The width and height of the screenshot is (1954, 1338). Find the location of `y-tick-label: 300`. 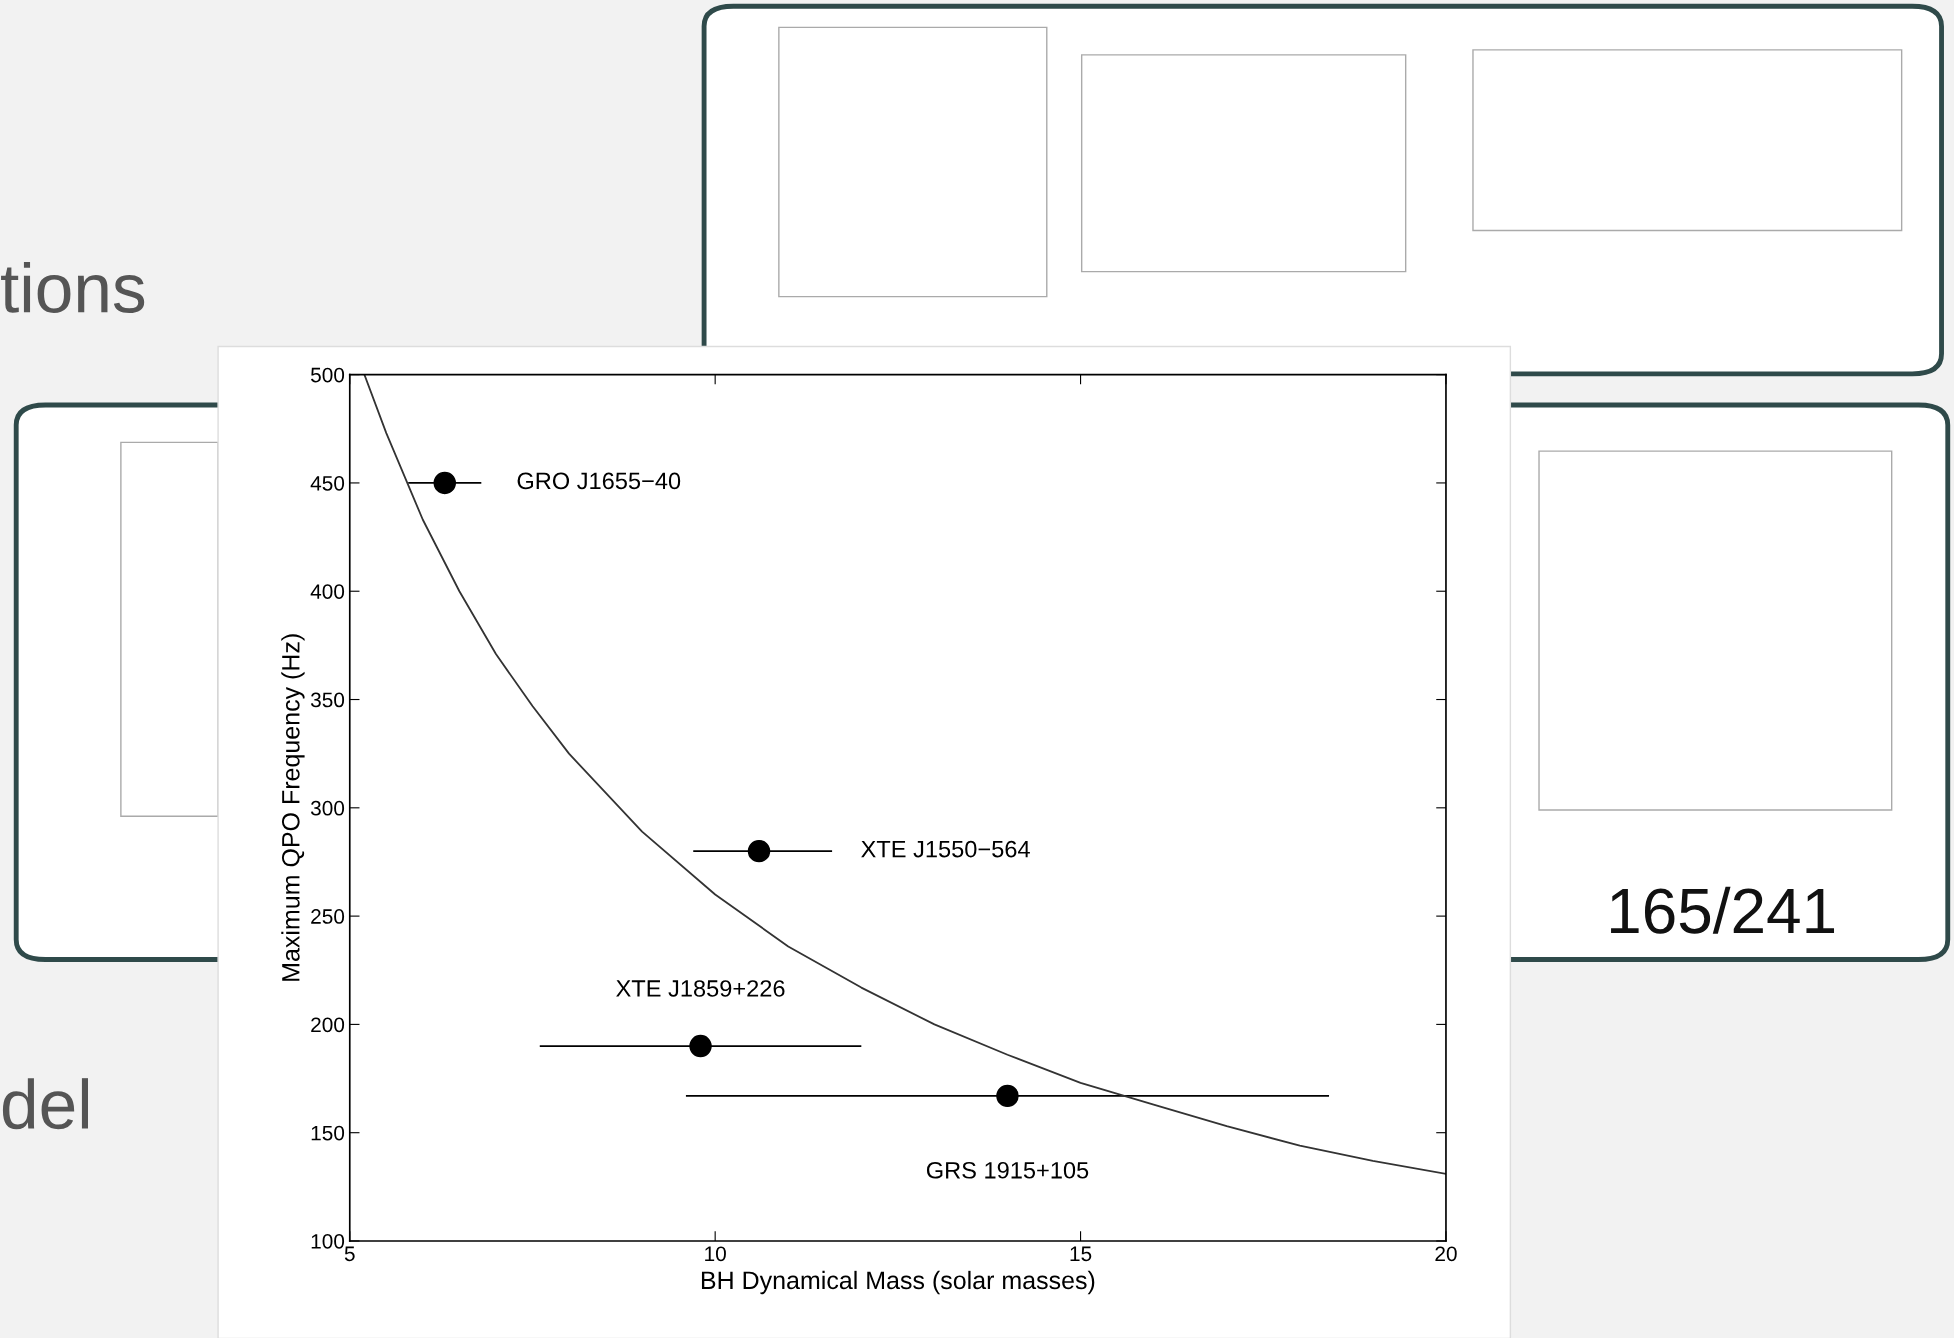

y-tick-label: 300 is located at coordinates (327, 808).